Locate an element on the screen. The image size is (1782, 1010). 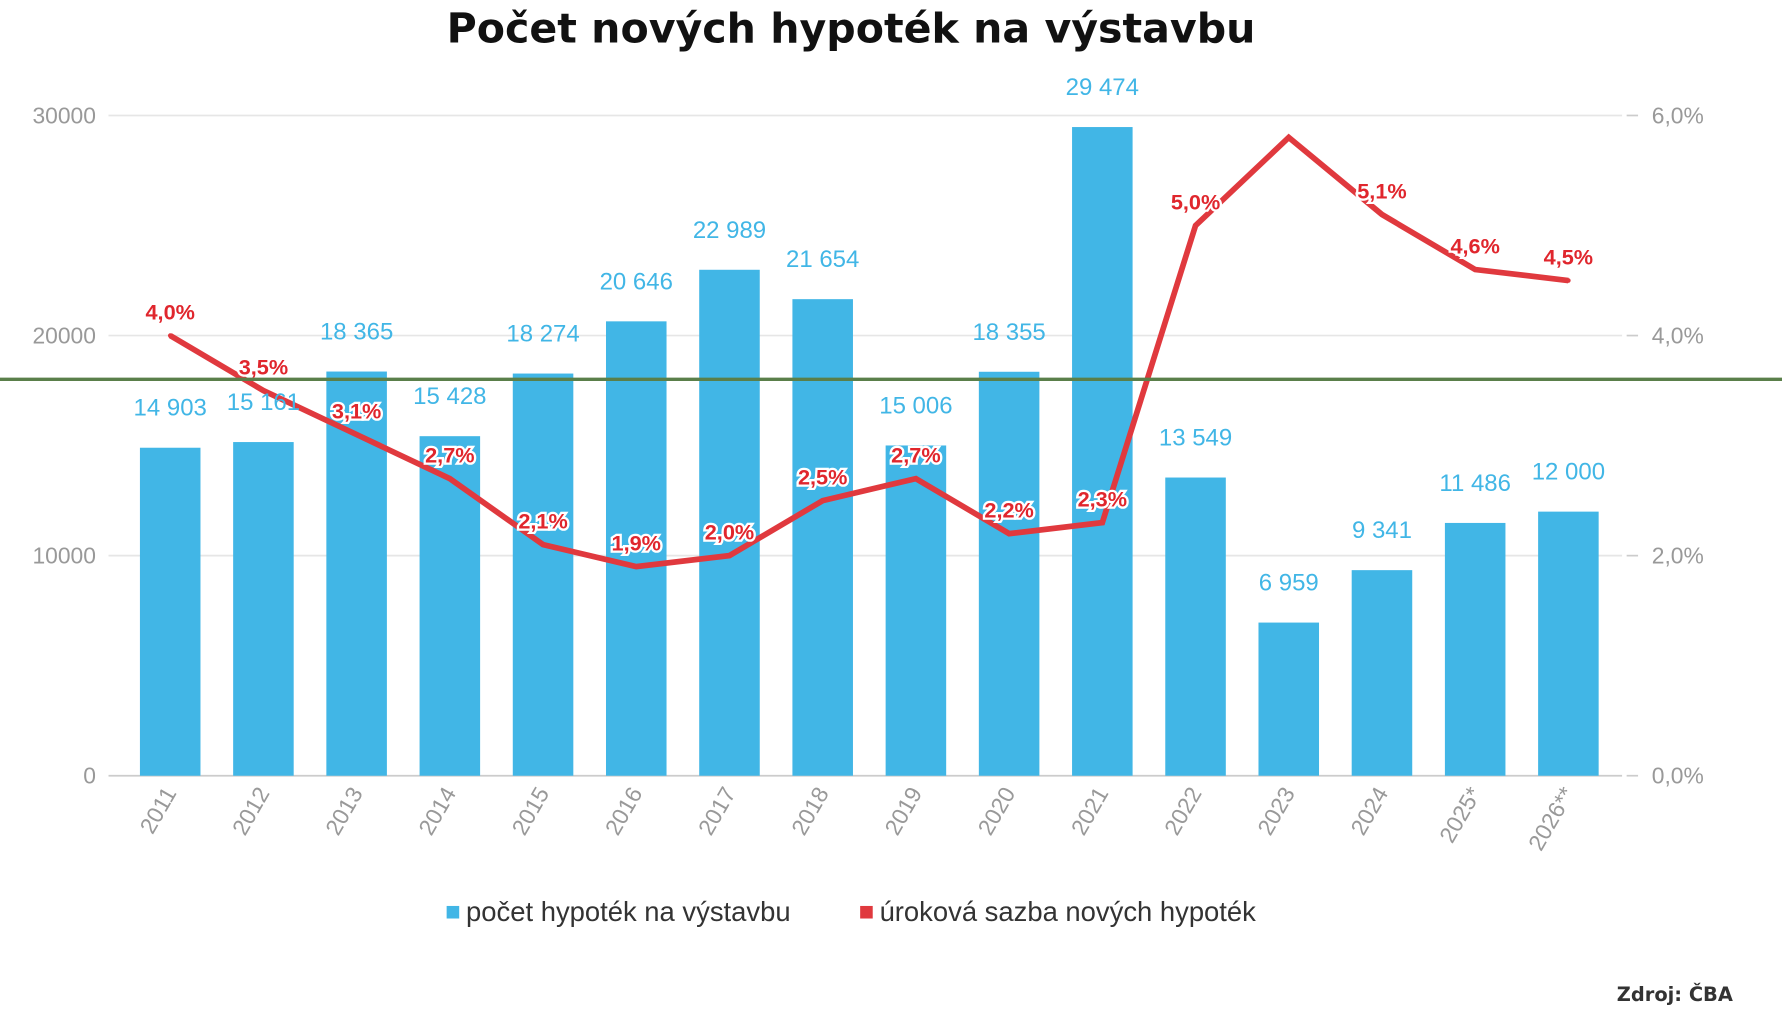
rate-value-label: 2,5% is located at coordinates (822, 477).